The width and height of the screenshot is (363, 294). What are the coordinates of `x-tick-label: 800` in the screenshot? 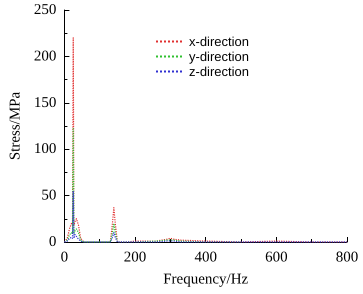 It's located at (347, 258).